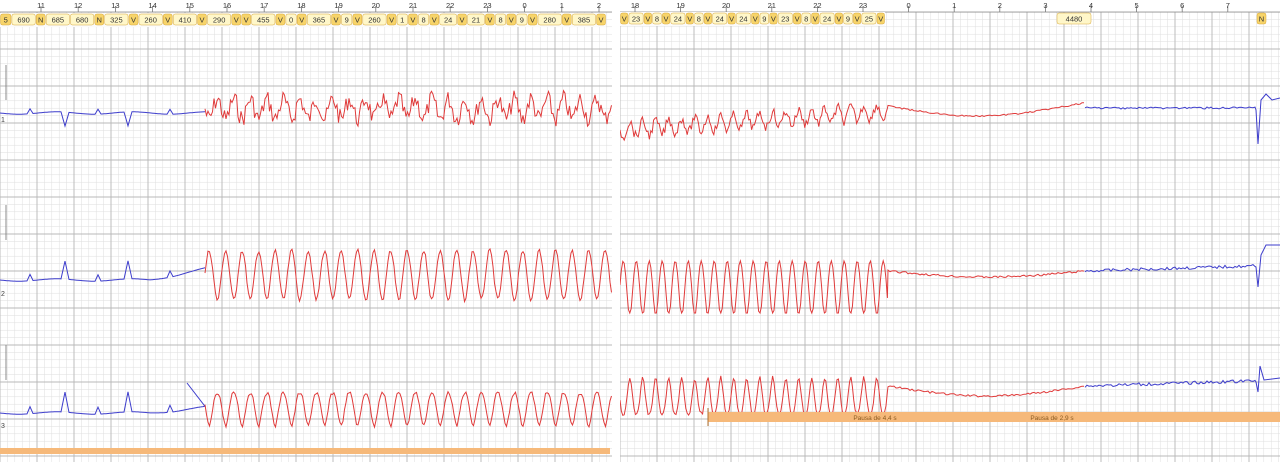 This screenshot has width=1280, height=462. Describe the element at coordinates (1074, 19) in the screenshot. I see `rr-value-label: 4480` at that location.